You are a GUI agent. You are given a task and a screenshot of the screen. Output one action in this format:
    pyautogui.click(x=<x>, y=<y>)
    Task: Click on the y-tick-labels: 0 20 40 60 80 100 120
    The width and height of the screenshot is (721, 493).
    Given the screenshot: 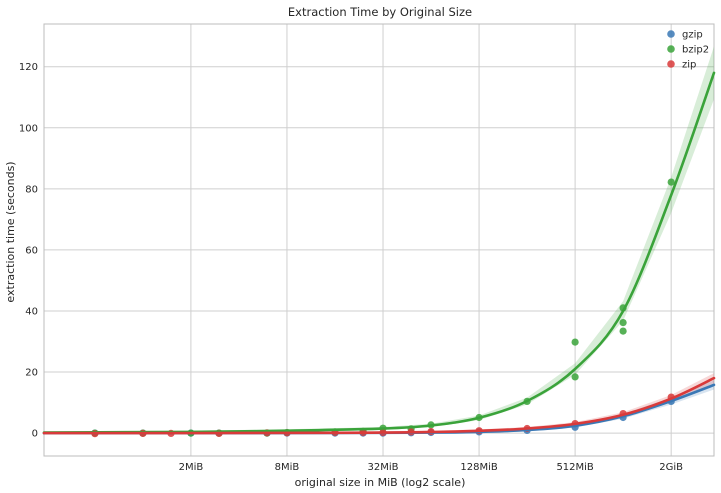 What is the action you would take?
    pyautogui.click(x=28, y=250)
    